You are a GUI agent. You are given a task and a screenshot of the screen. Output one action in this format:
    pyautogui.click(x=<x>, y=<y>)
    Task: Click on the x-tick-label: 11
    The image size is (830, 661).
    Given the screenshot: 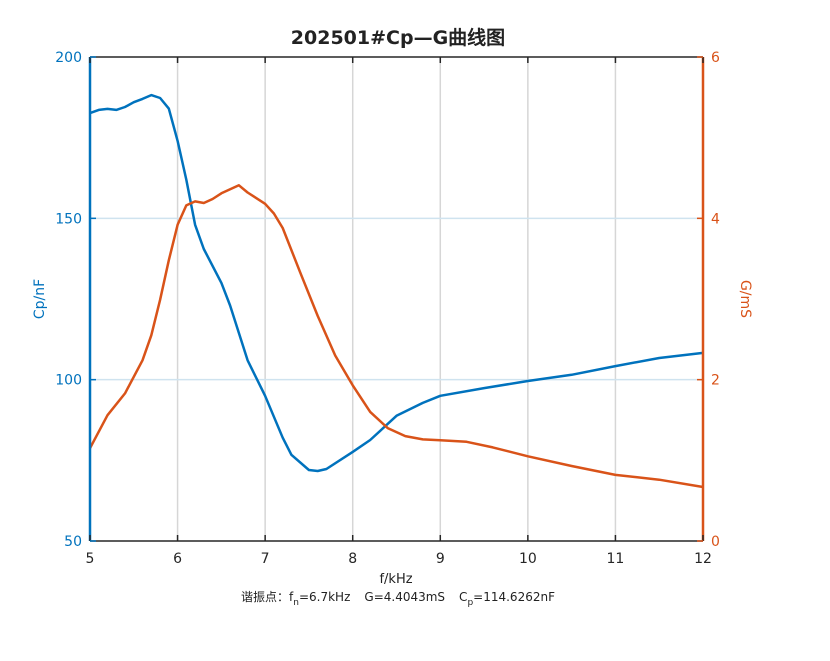 What is the action you would take?
    pyautogui.click(x=616, y=559)
    